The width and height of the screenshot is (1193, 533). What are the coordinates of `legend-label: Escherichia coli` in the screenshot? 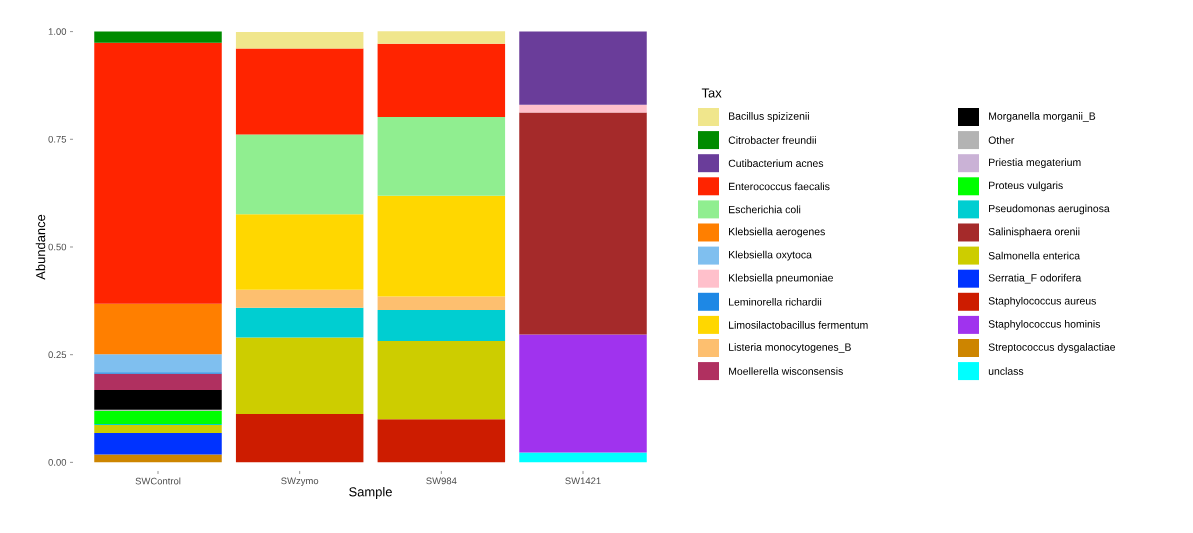 It's located at (765, 209).